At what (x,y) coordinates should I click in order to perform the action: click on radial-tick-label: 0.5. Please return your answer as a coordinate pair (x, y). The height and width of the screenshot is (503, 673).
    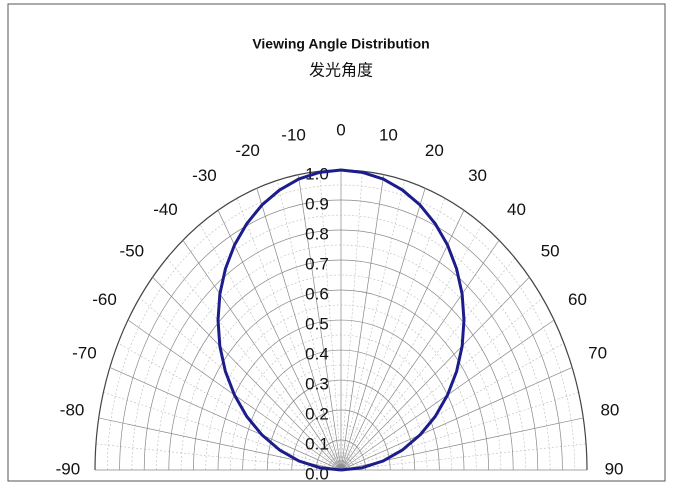
    Looking at the image, I should click on (317, 323).